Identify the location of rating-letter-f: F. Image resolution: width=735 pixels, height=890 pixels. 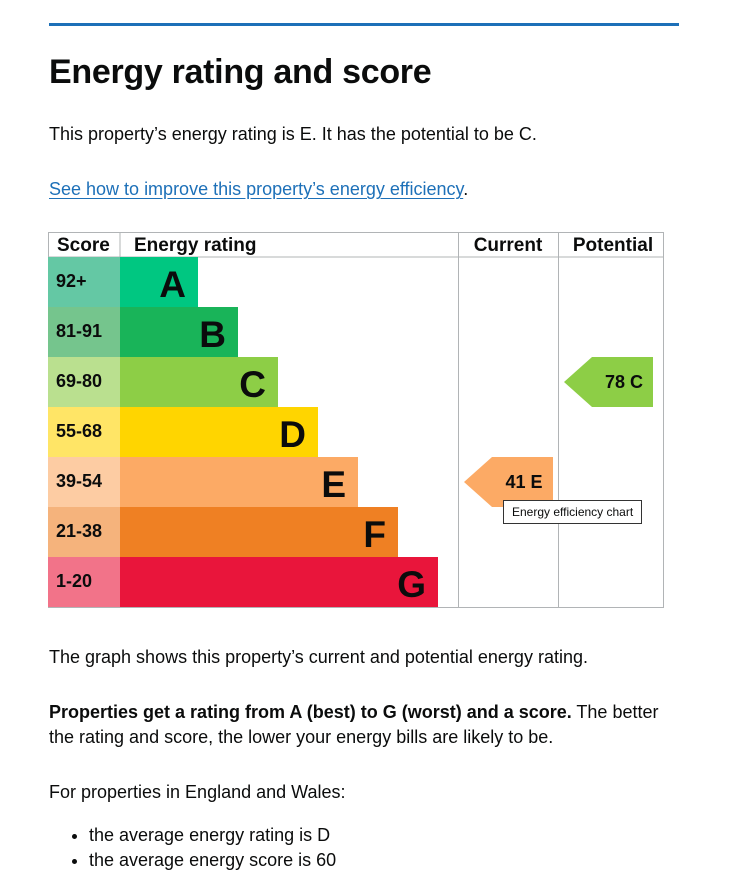
(374, 534).